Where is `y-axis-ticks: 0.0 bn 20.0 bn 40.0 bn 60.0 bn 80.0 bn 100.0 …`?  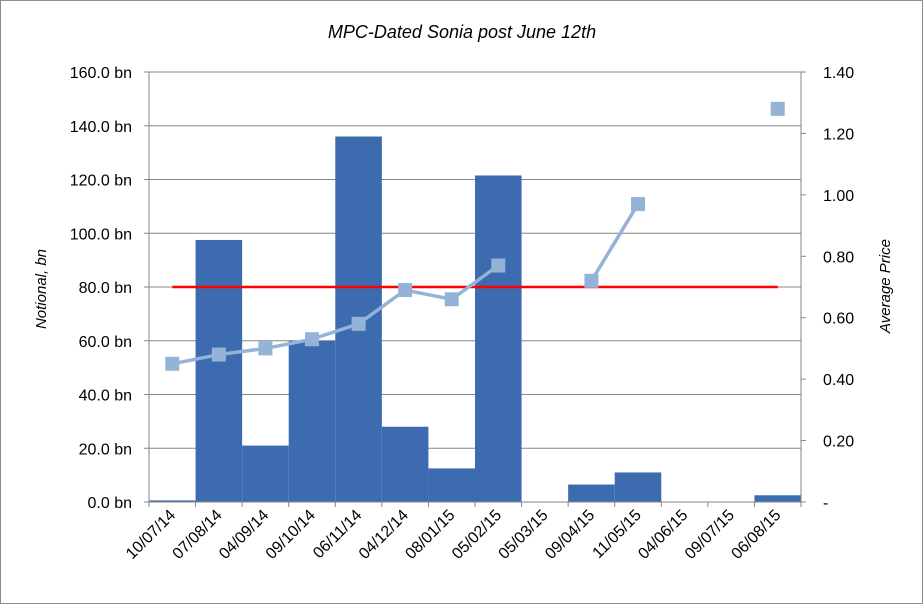
y-axis-ticks: 0.0 bn 20.0 bn 40.0 bn 60.0 bn 80.0 bn 100.0 … is located at coordinates (109, 288).